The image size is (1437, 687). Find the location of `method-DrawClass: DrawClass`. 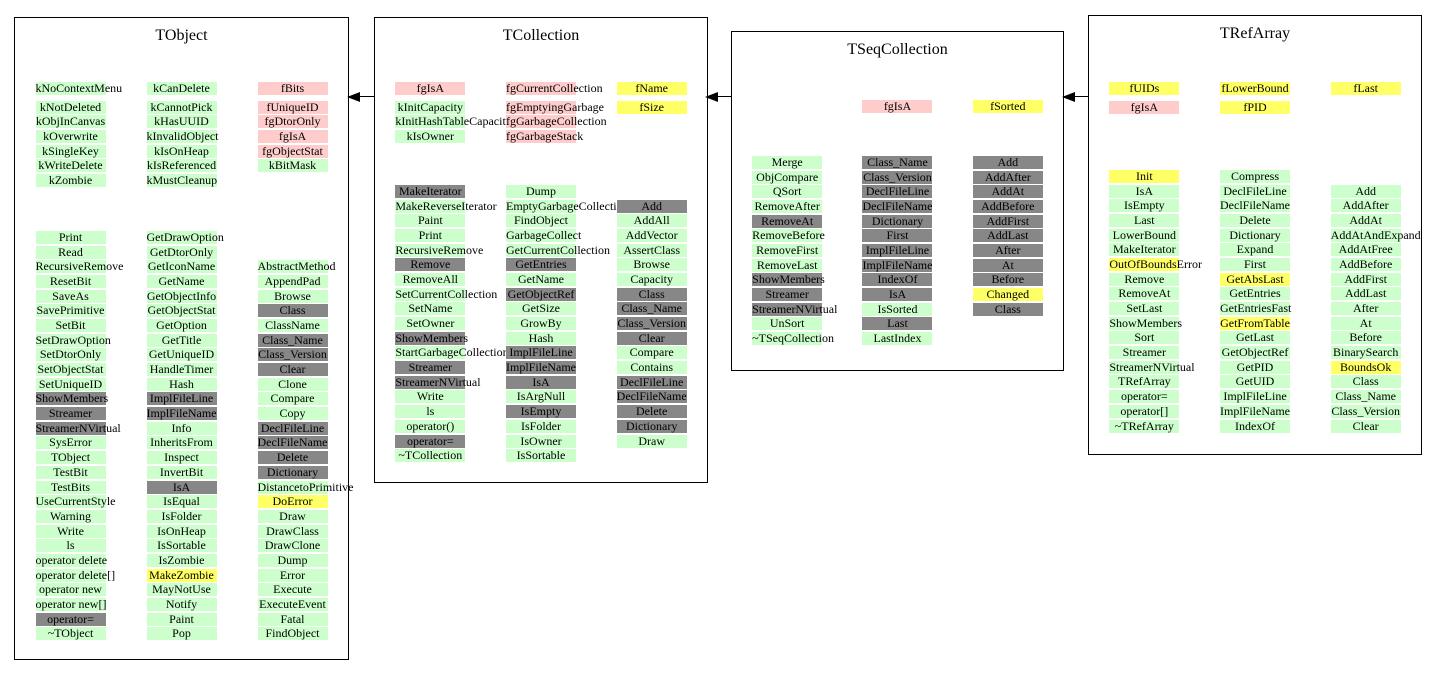

method-DrawClass: DrawClass is located at coordinates (292, 531).